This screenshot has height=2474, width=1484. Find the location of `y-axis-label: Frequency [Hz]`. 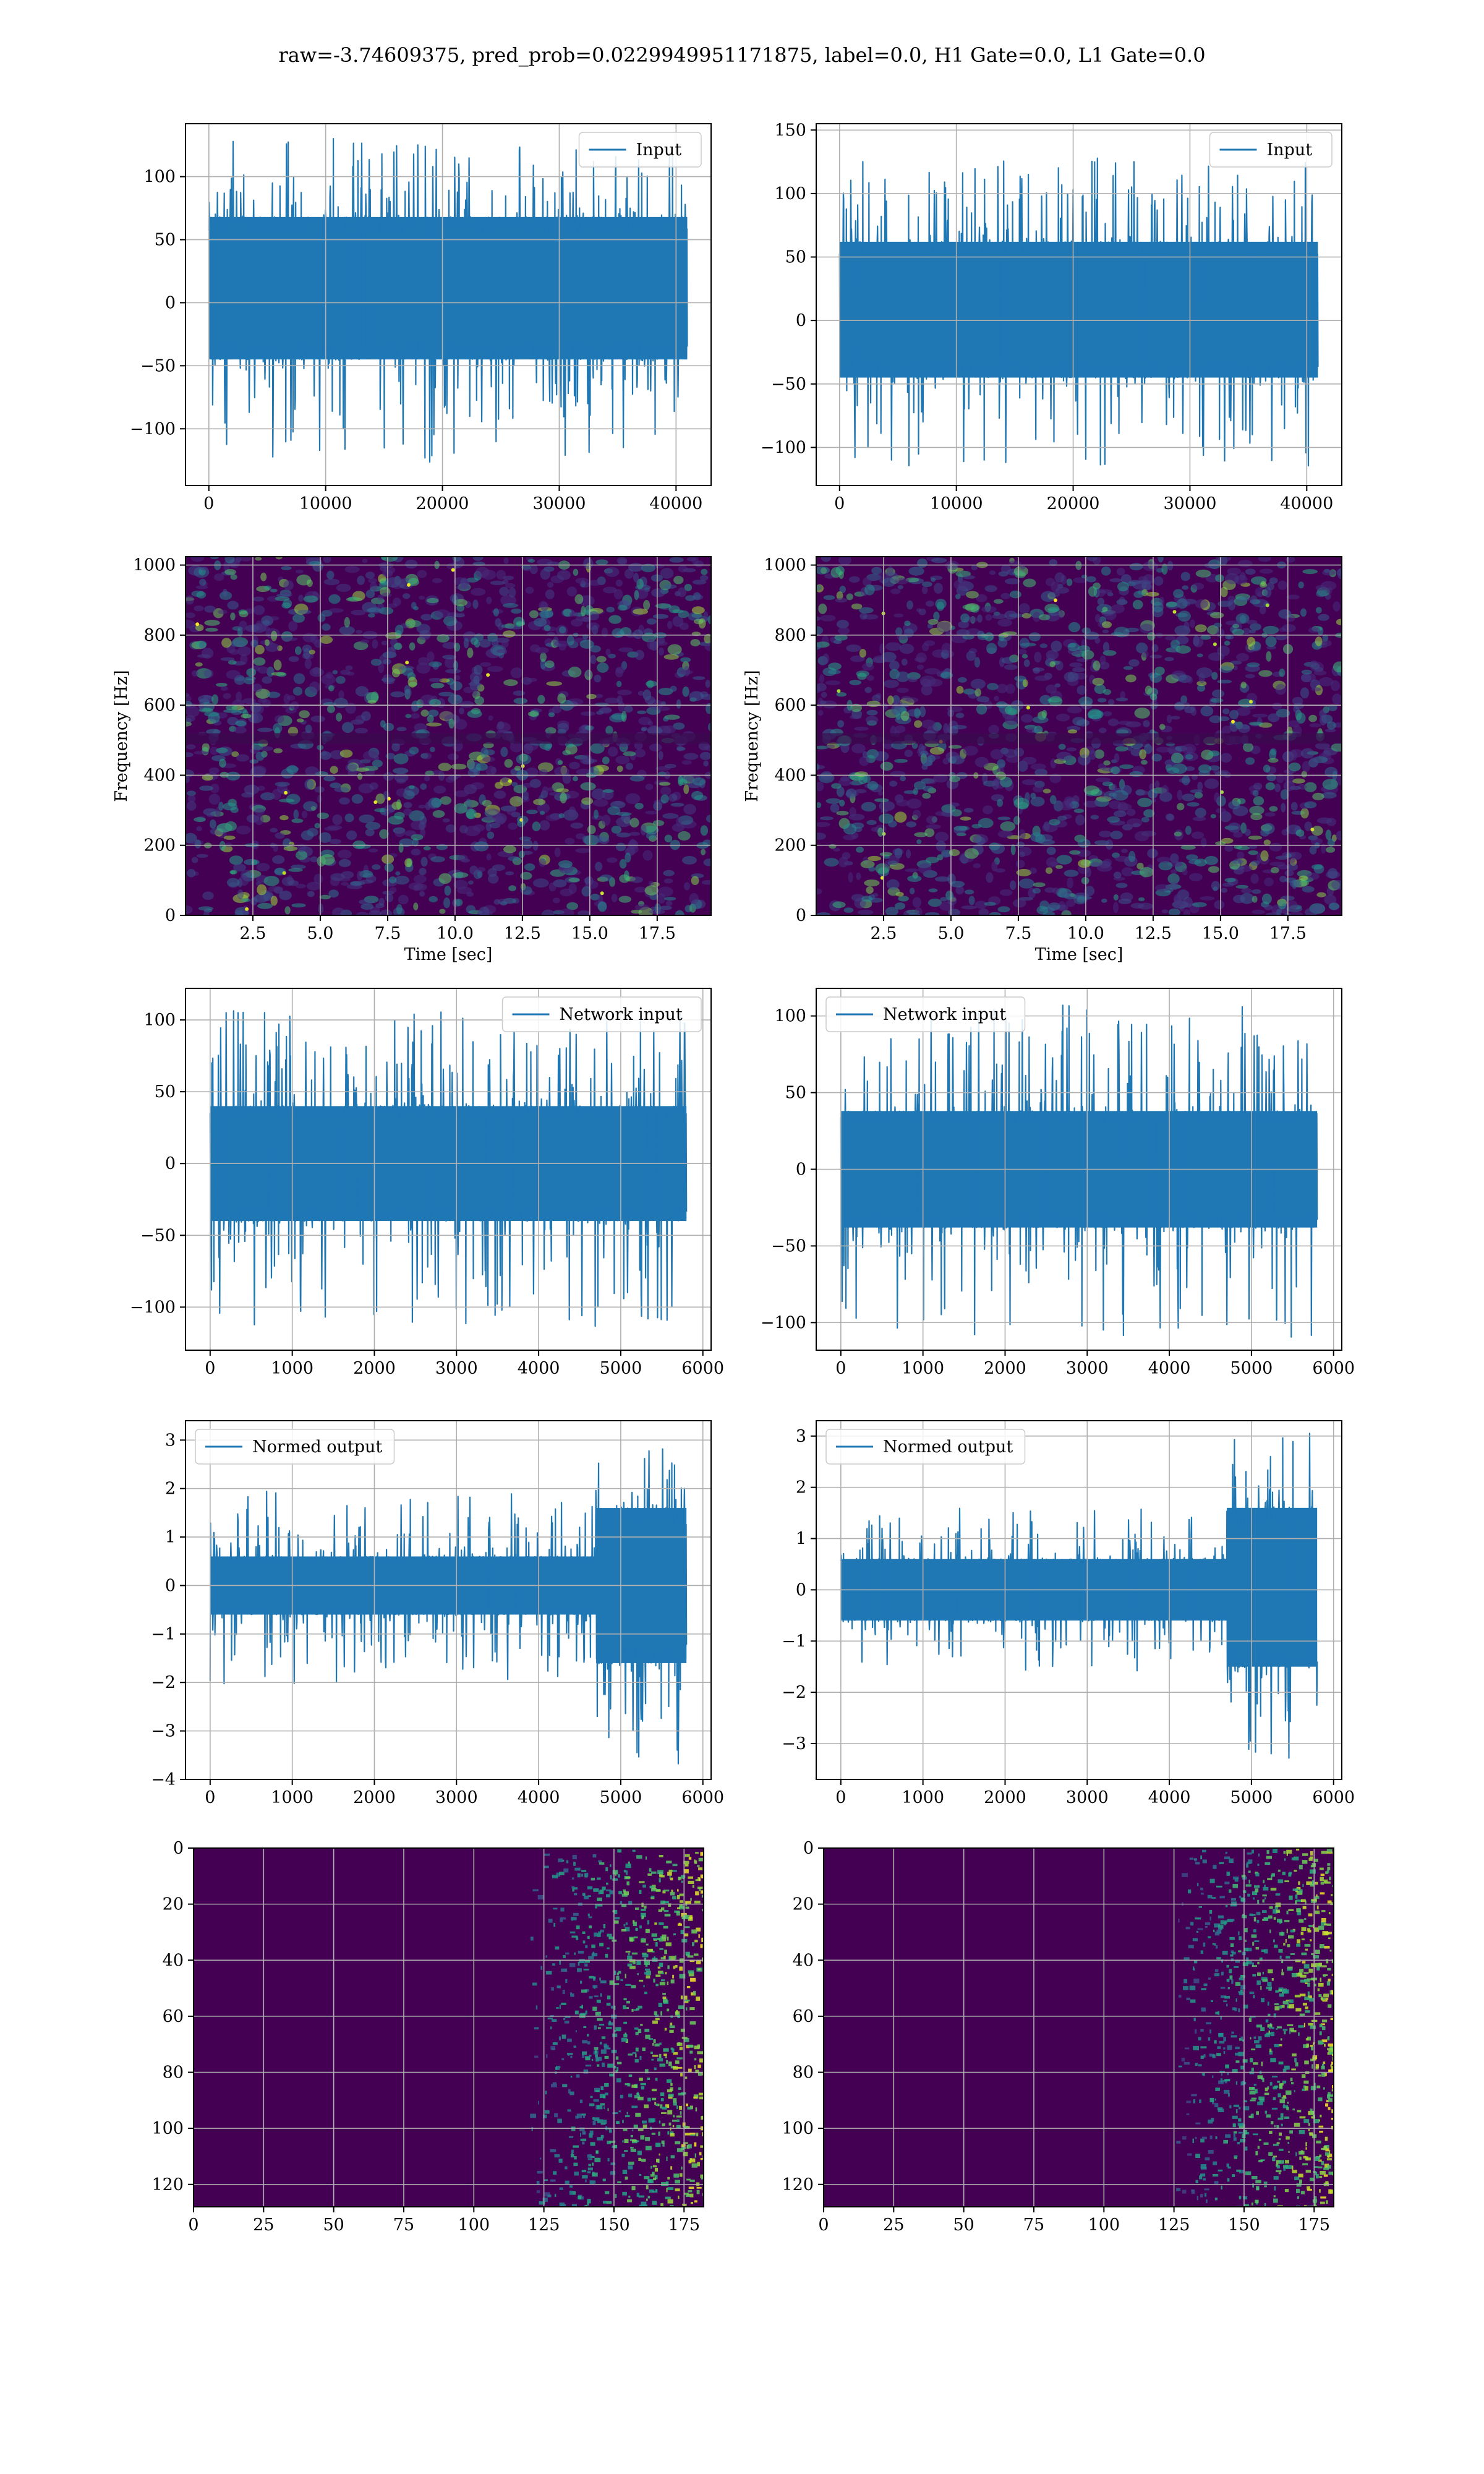

y-axis-label: Frequency [Hz] is located at coordinates (752, 736).